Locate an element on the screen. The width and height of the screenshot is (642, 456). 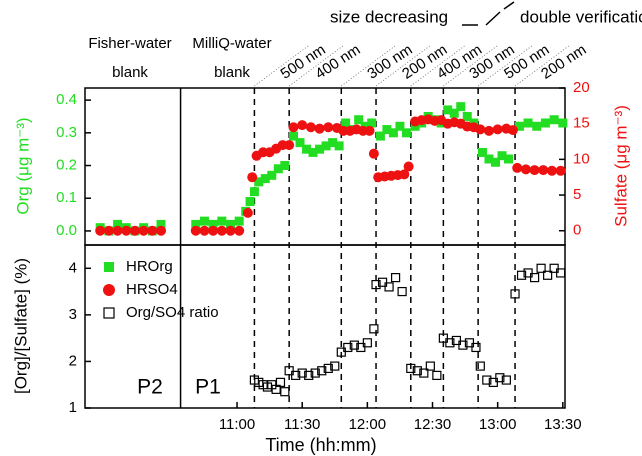
x-tick-label: 13:00 is located at coordinates (498, 424).